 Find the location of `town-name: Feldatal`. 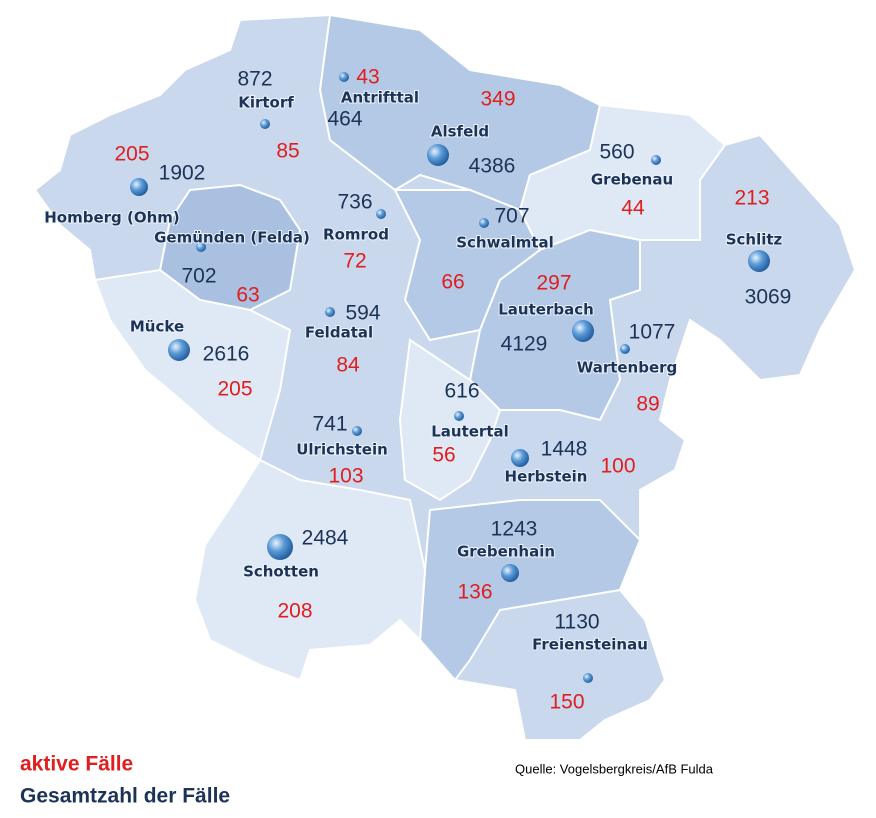

town-name: Feldatal is located at coordinates (339, 333).